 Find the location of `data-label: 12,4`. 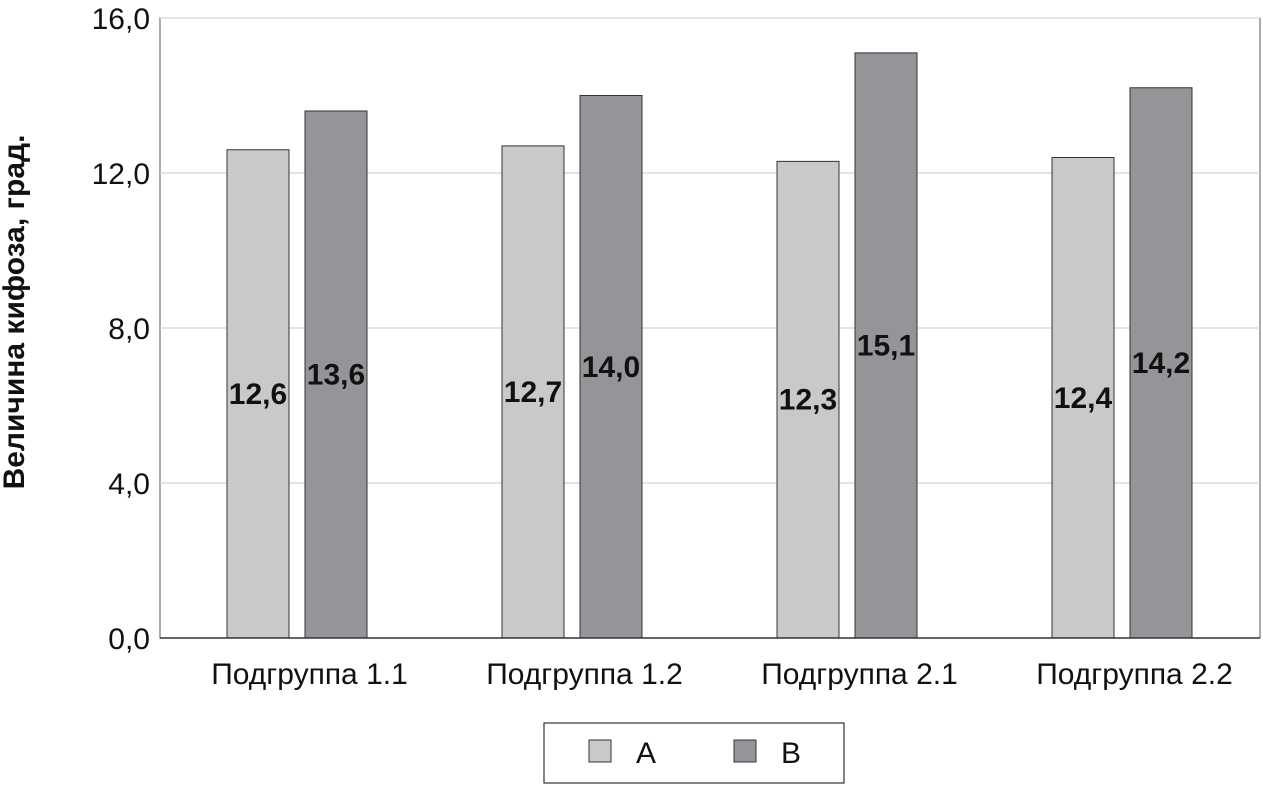

data-label: 12,4 is located at coordinates (1083, 398).